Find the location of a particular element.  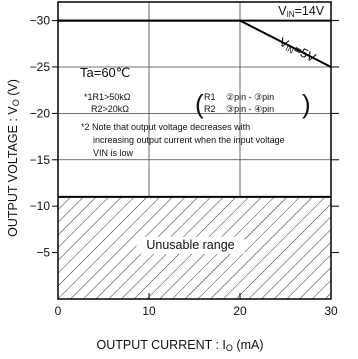

series-lines is located at coordinates (194, 43).